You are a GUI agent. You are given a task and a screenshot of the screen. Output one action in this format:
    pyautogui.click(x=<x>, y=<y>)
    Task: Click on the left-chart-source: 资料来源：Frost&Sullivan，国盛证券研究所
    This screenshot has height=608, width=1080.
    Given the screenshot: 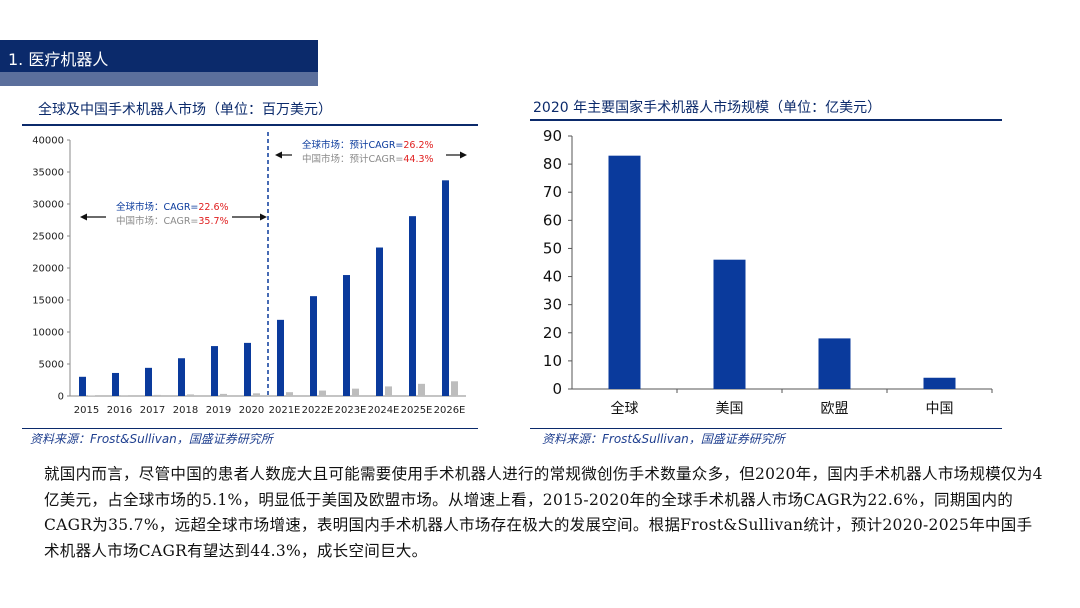 What is the action you would take?
    pyautogui.click(x=151, y=439)
    